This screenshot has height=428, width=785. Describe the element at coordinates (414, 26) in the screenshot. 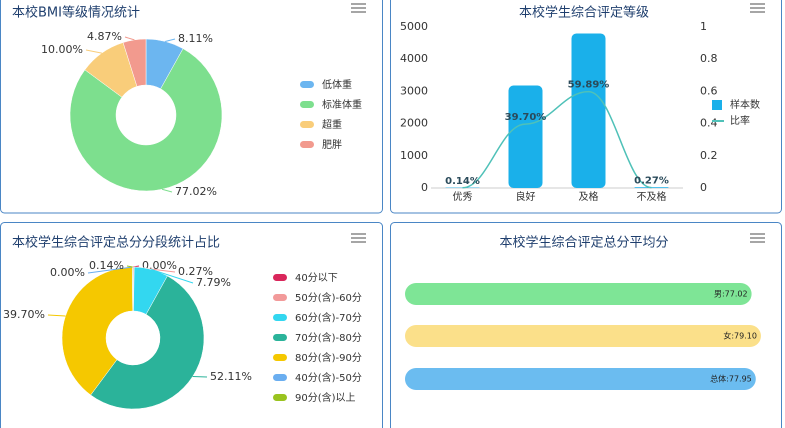

I see `y-tick-label: 5000` at that location.